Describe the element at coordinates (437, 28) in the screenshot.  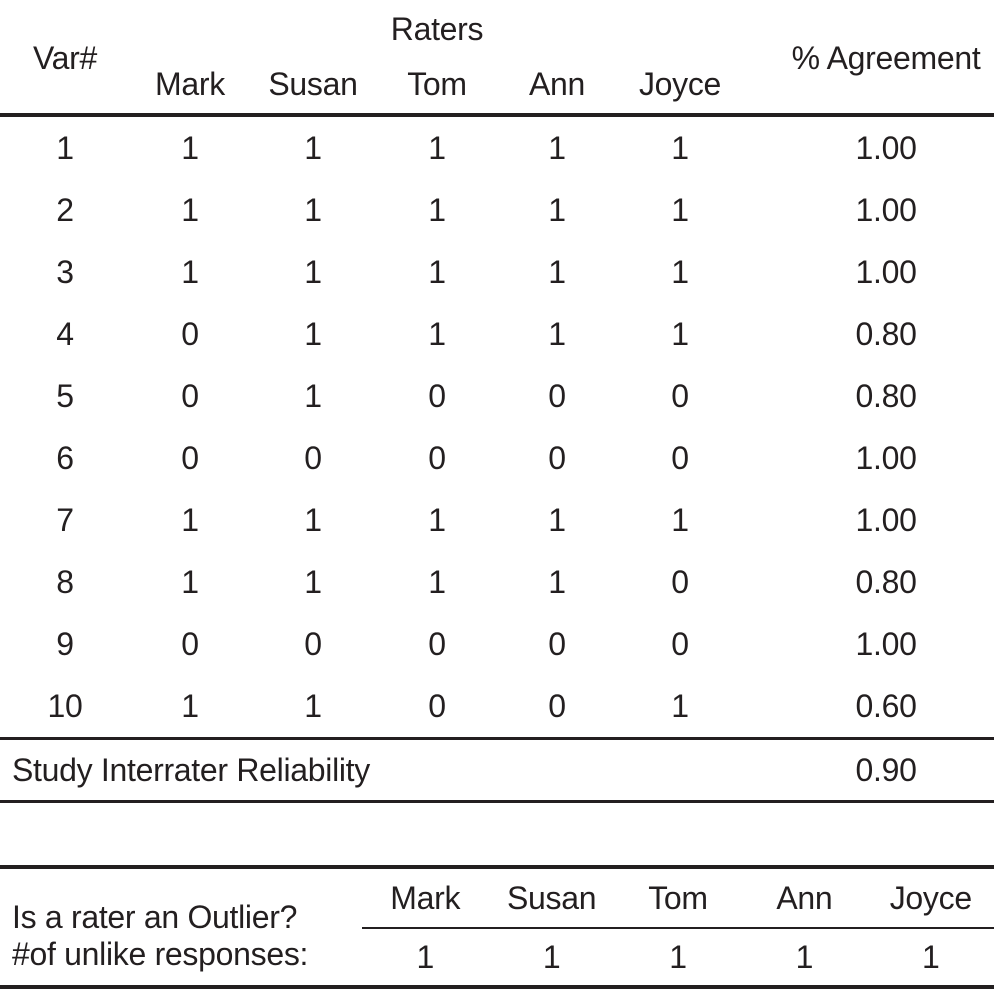
I see `raters-group-header: Raters` at that location.